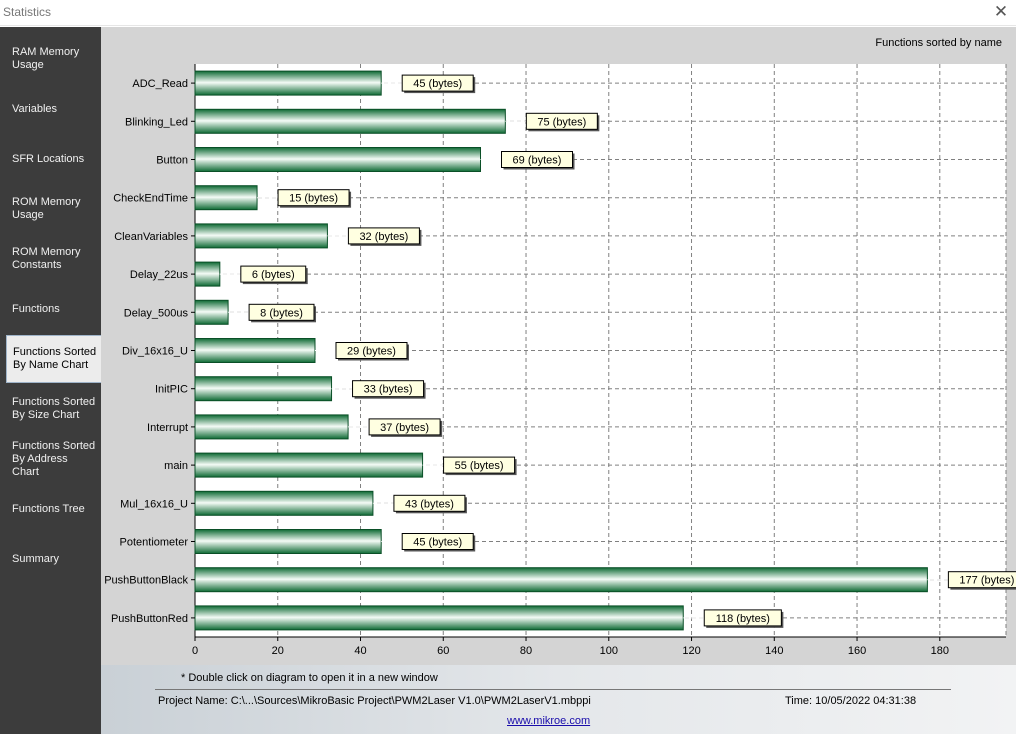 The height and width of the screenshot is (734, 1016). Describe the element at coordinates (938, 43) in the screenshot. I see `chart-title: Functions sorted by name` at that location.